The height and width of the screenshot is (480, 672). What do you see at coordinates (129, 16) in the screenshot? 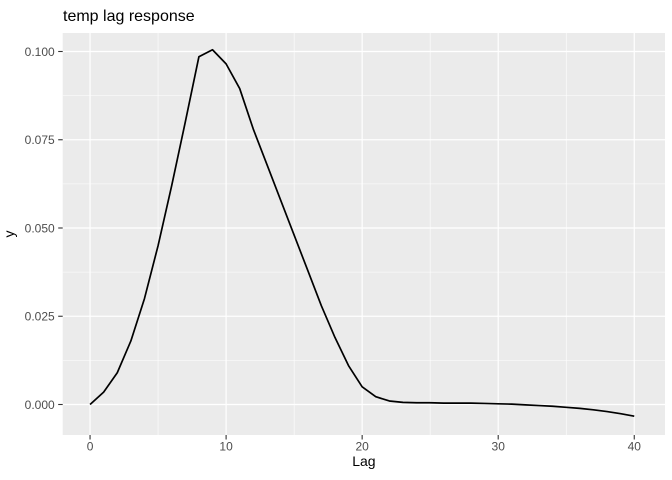
I see `chart-title: temp lag response` at bounding box center [129, 16].